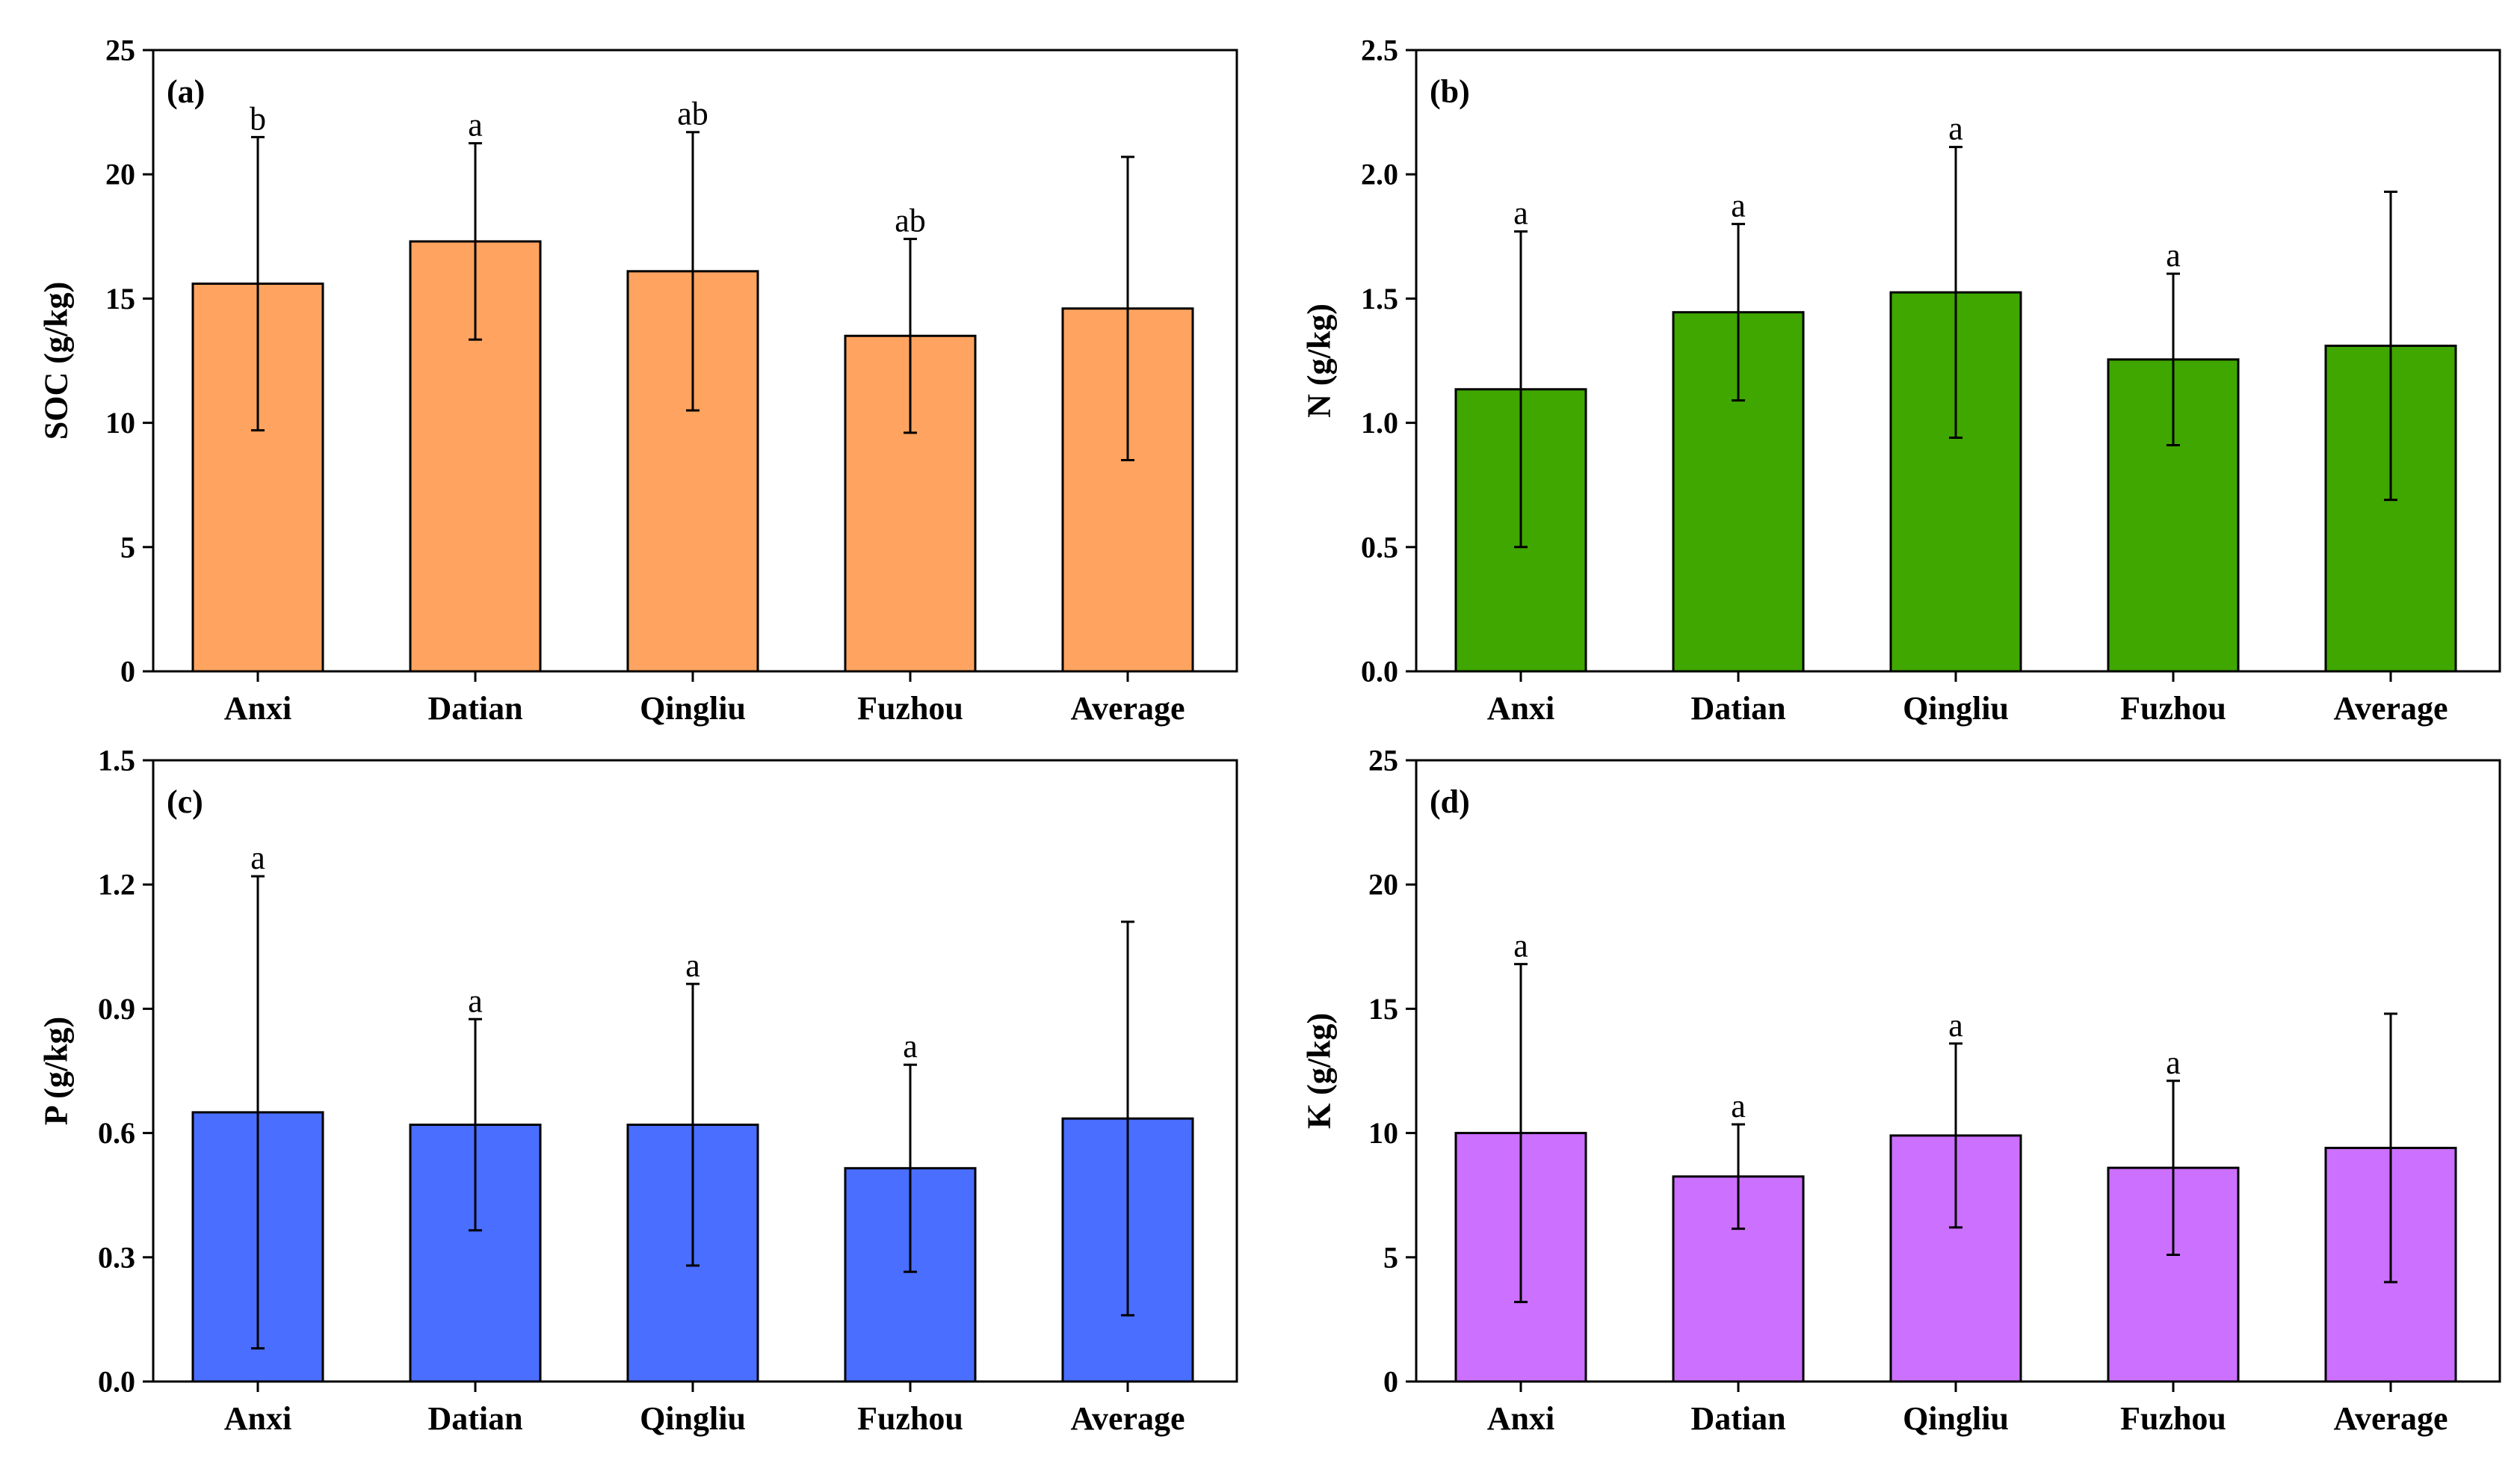  What do you see at coordinates (1379, 423) in the screenshot?
I see `y-tick-label: 1.0` at bounding box center [1379, 423].